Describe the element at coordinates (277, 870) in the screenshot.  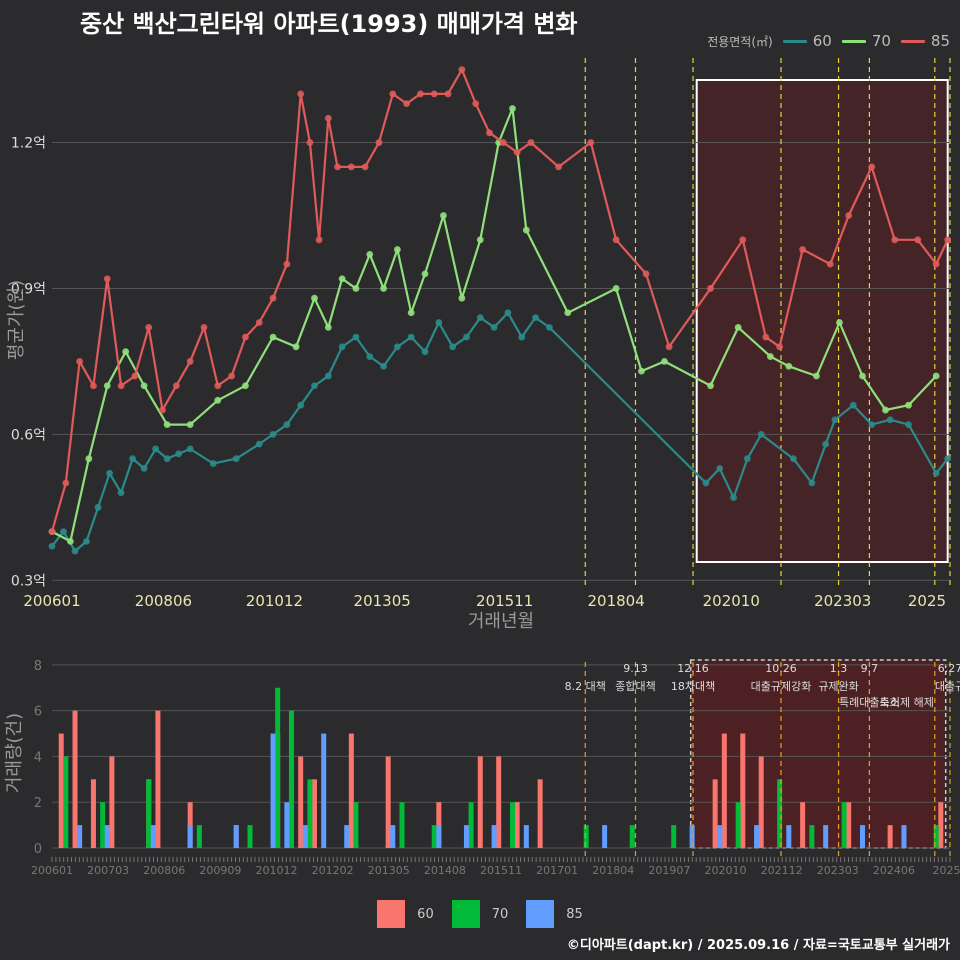
I see `volume-x-tick-4: 201012` at that location.